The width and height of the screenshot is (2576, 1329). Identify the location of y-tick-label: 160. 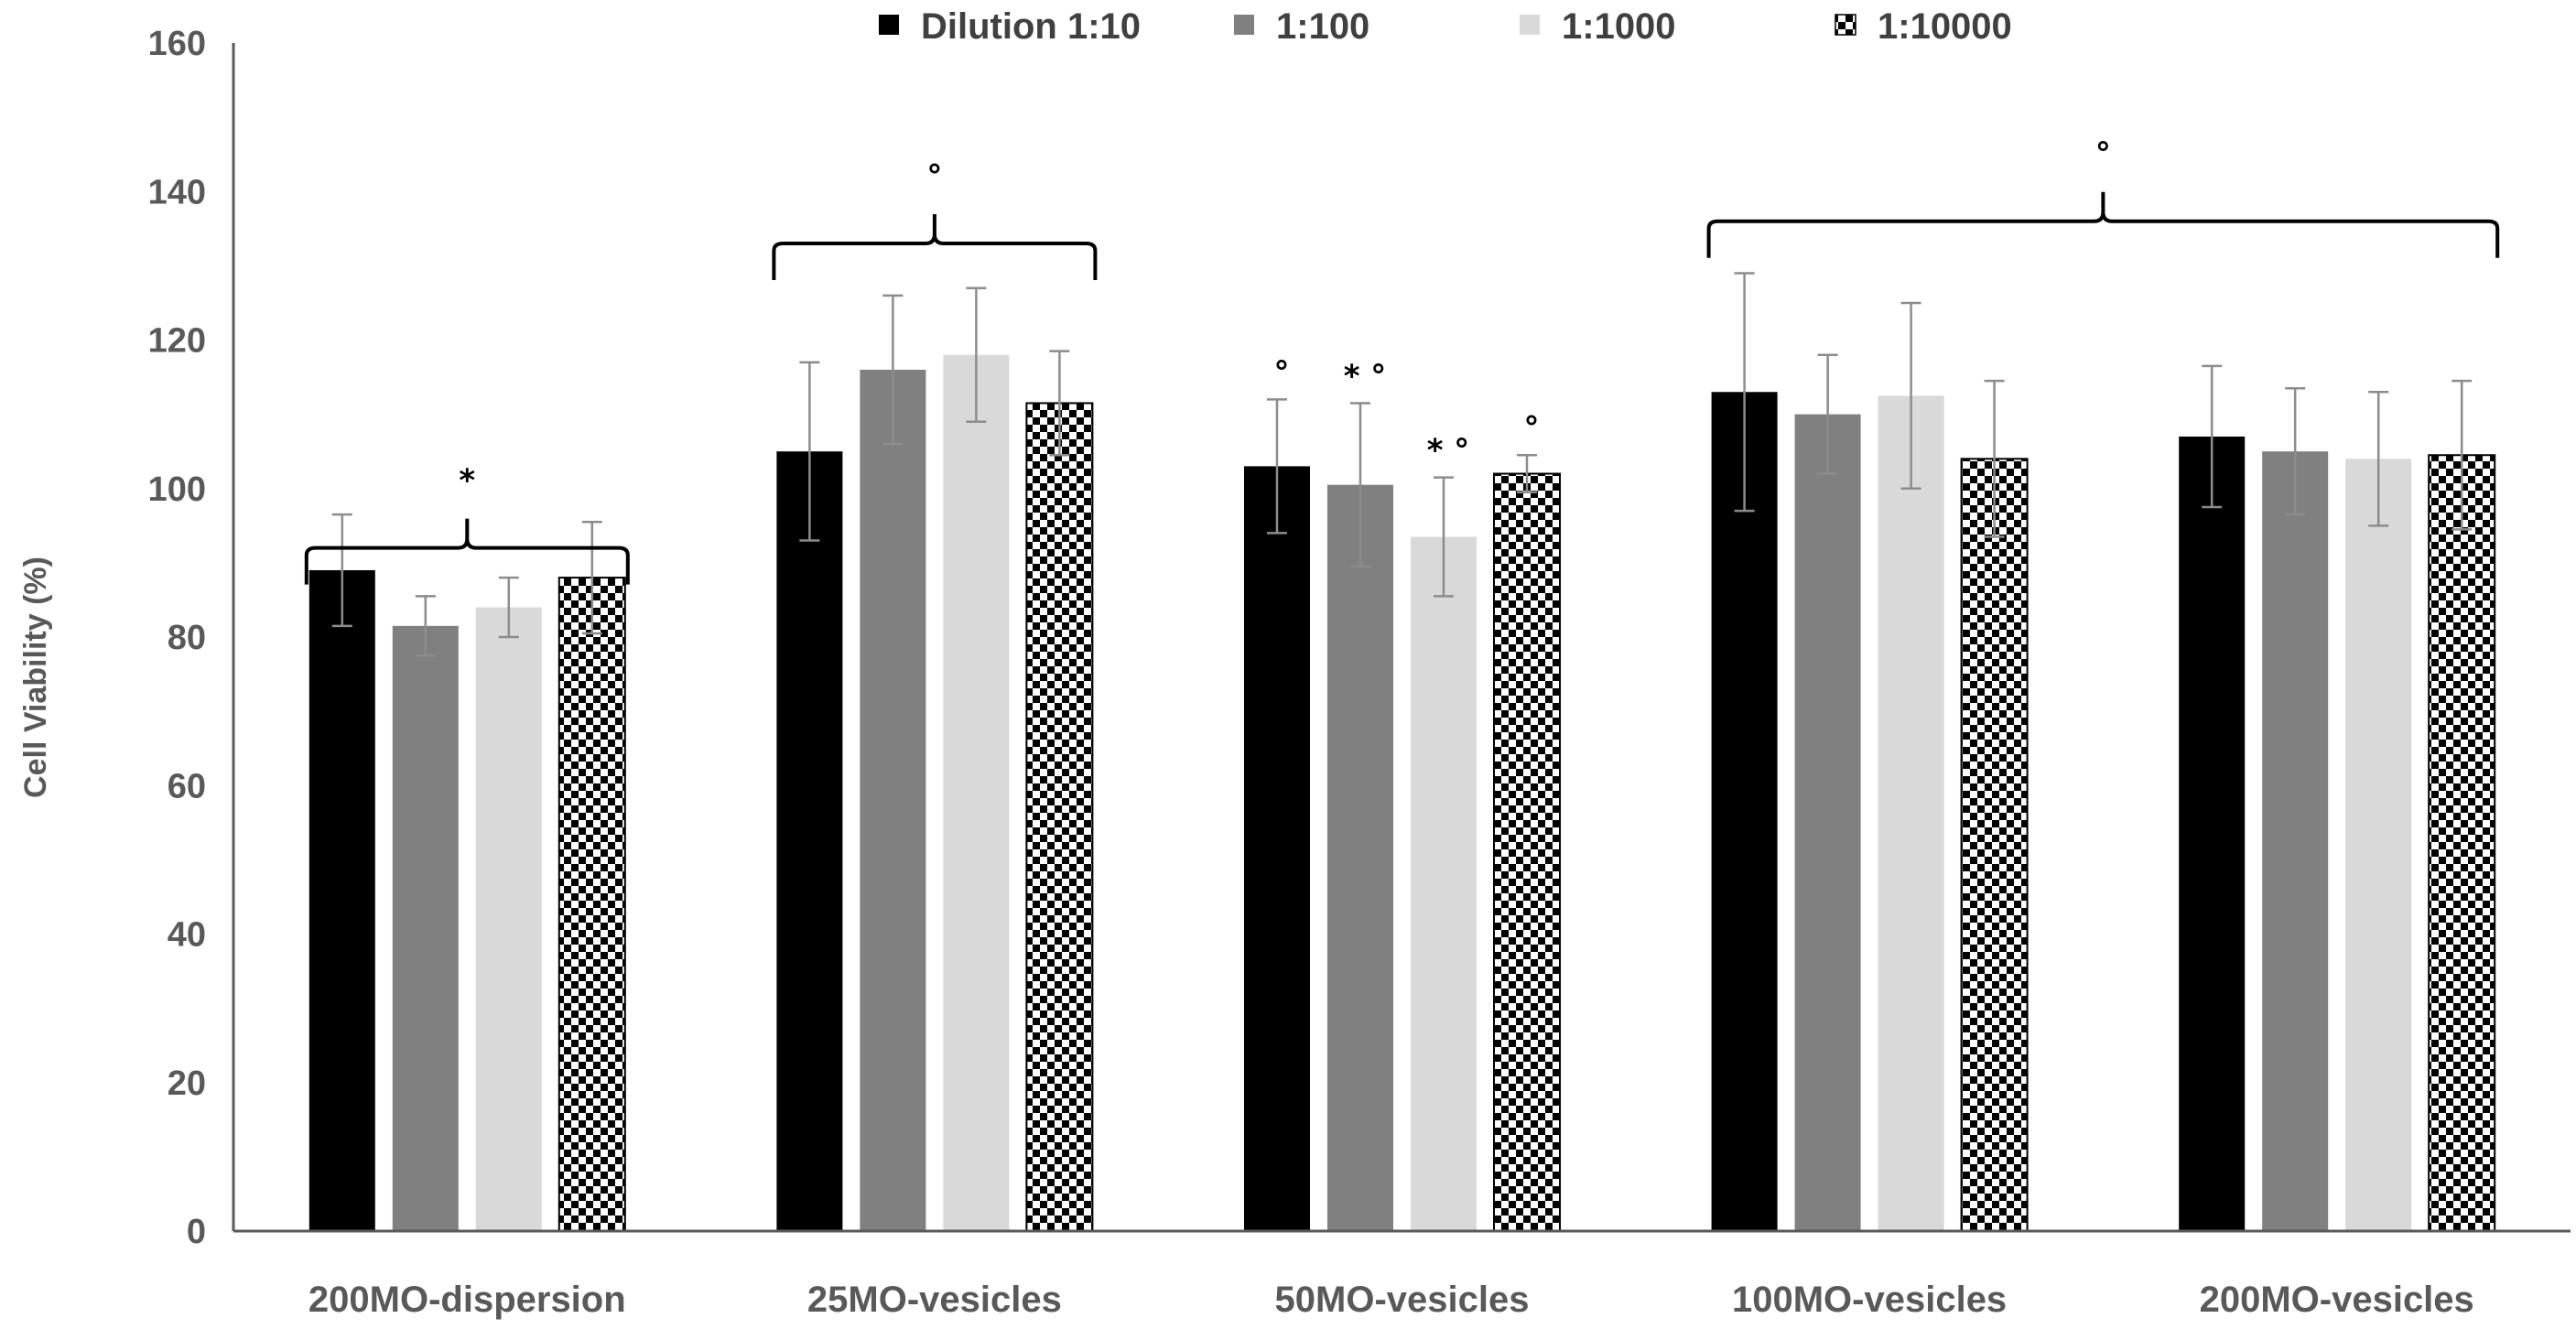
(177, 44).